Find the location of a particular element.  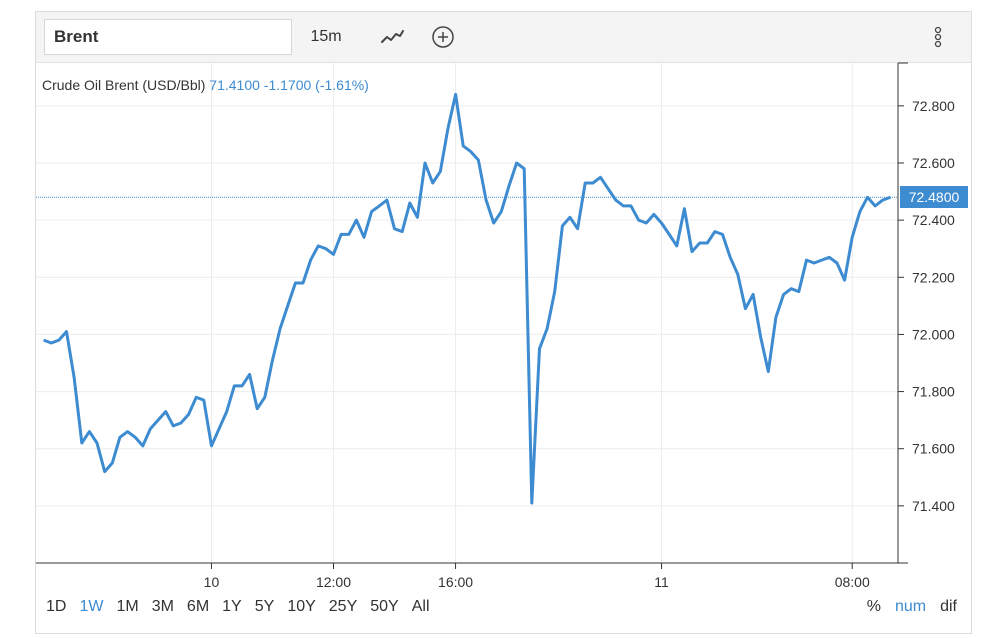

range-1w: 1W is located at coordinates (91, 606).